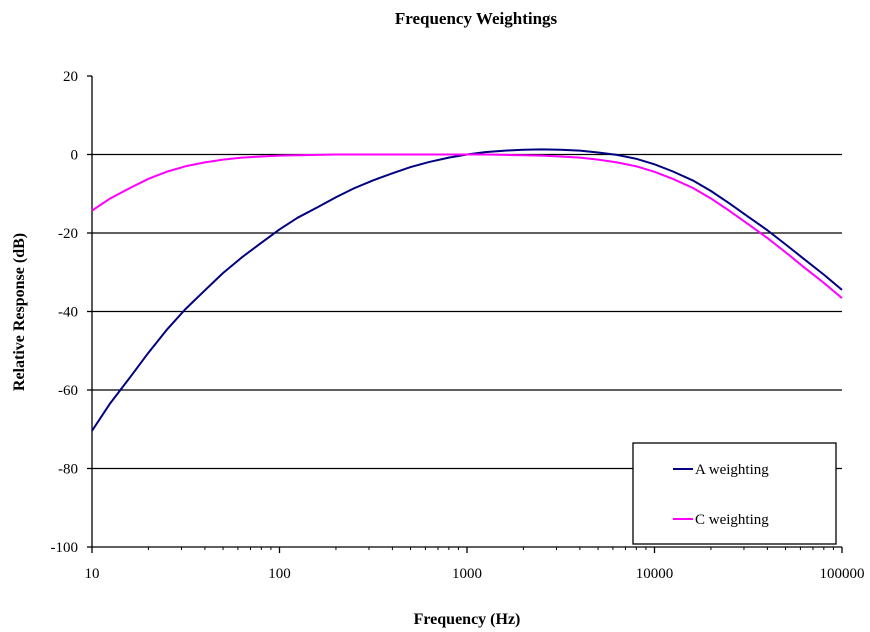 Image resolution: width=870 pixels, height=632 pixels. I want to click on y-tick-label: -40, so click(68, 313).